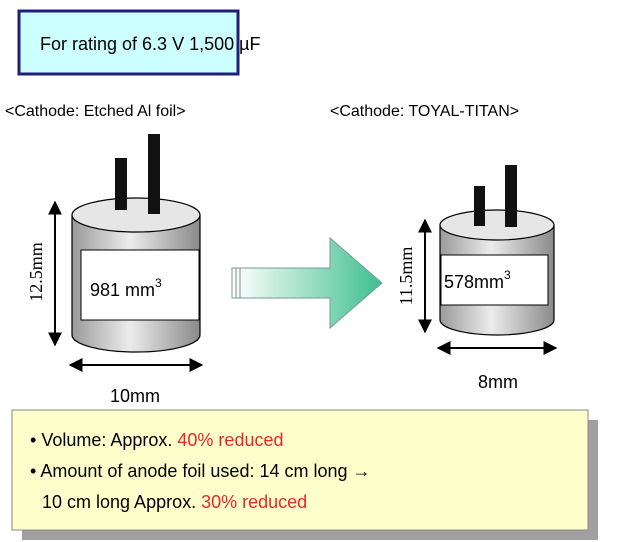  Describe the element at coordinates (150, 44) in the screenshot. I see `title: For rating of 6.3 V 1,500 µF` at that location.